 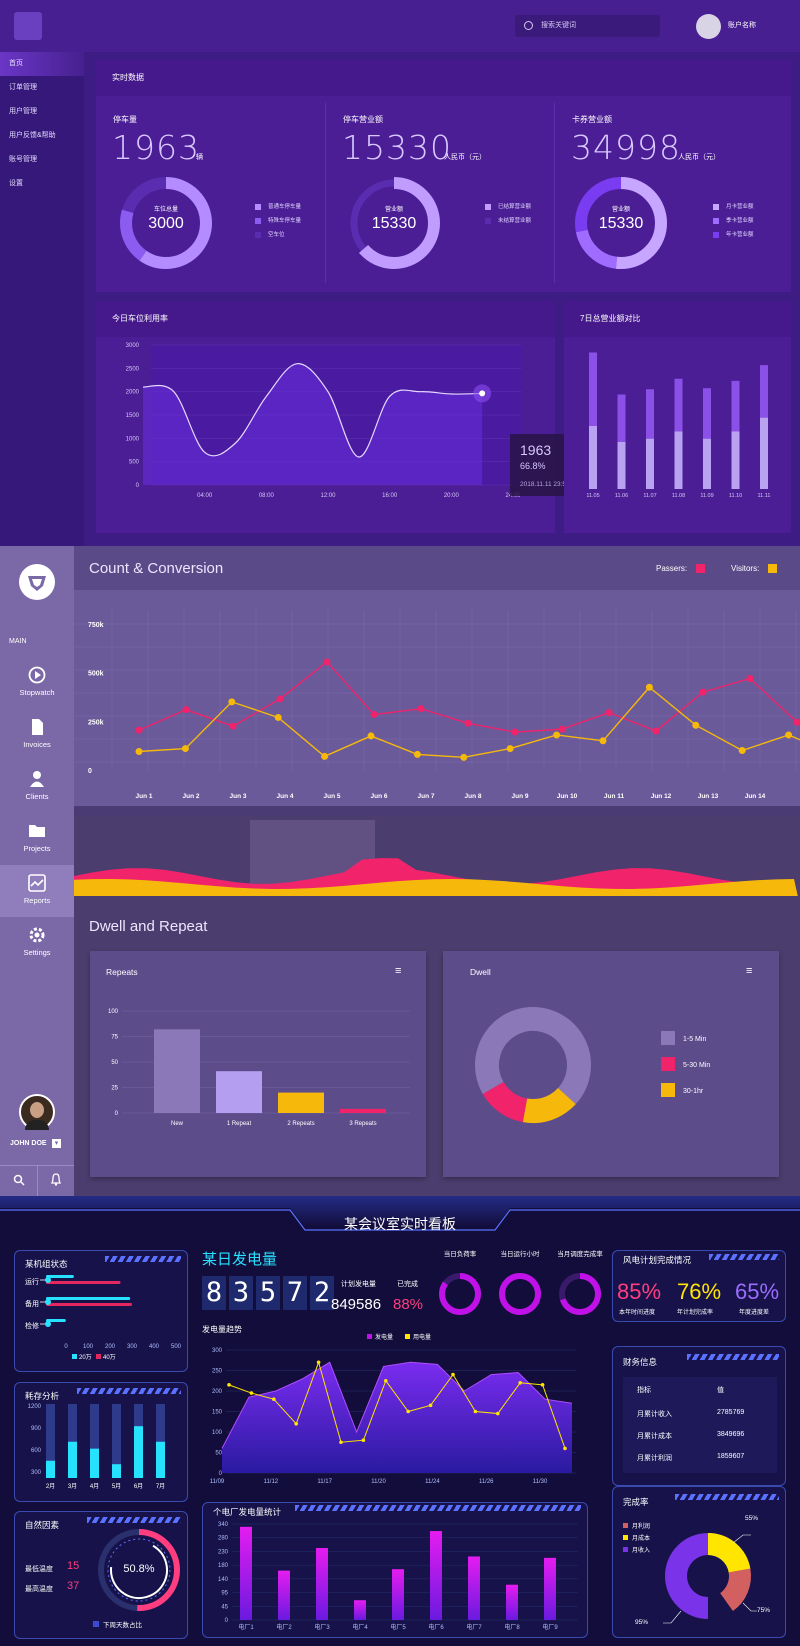 I want to click on legend-passers: Passers:, so click(x=681, y=569).